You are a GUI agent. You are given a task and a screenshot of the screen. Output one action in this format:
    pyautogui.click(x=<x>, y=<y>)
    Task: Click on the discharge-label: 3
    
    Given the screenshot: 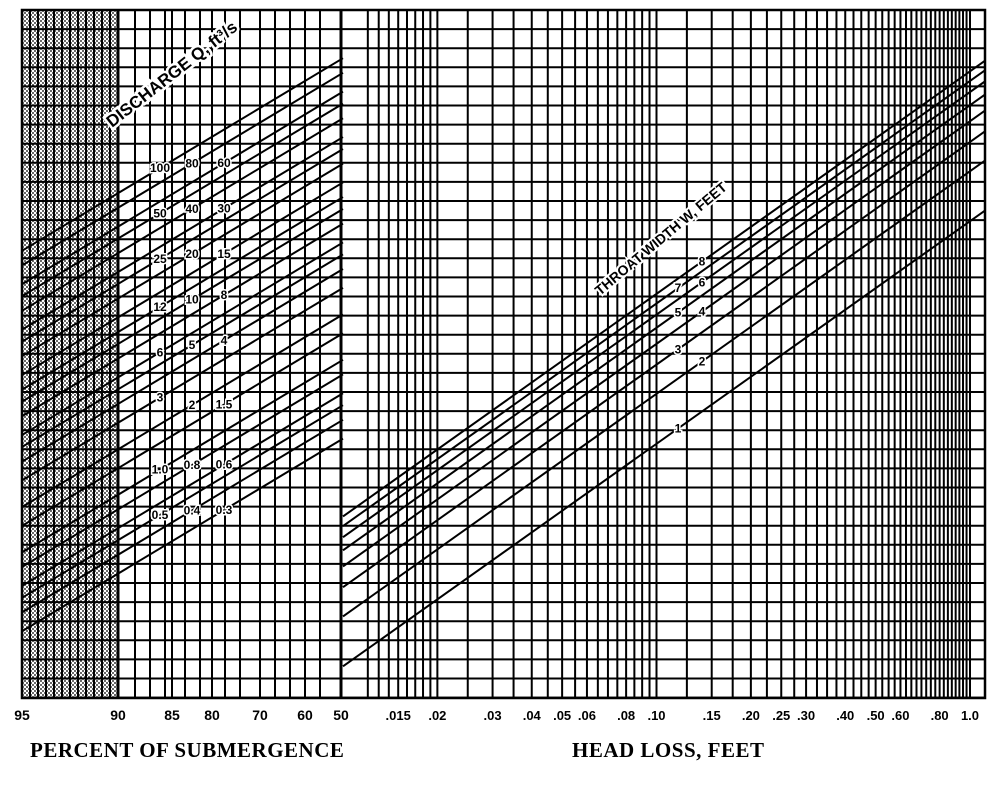 What is the action you would take?
    pyautogui.click(x=160, y=398)
    